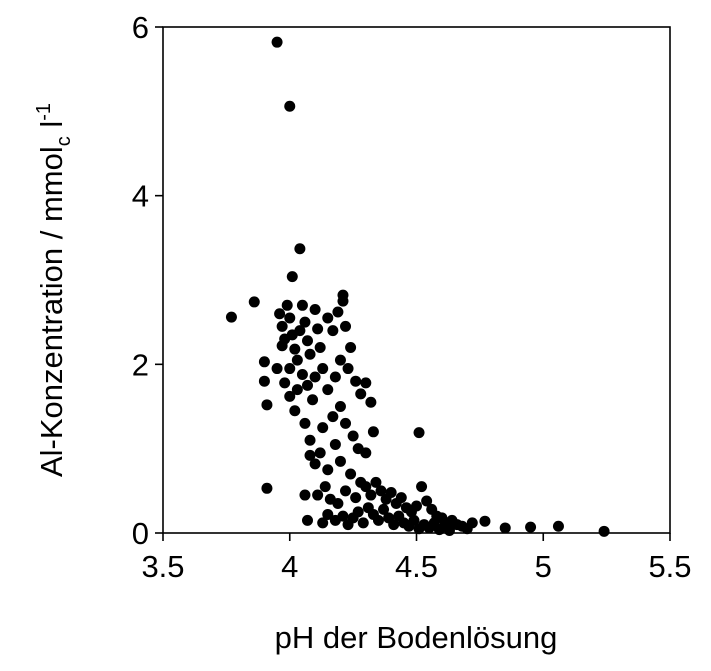  Describe the element at coordinates (416, 566) in the screenshot. I see `x-tick-label: 4.5` at that location.